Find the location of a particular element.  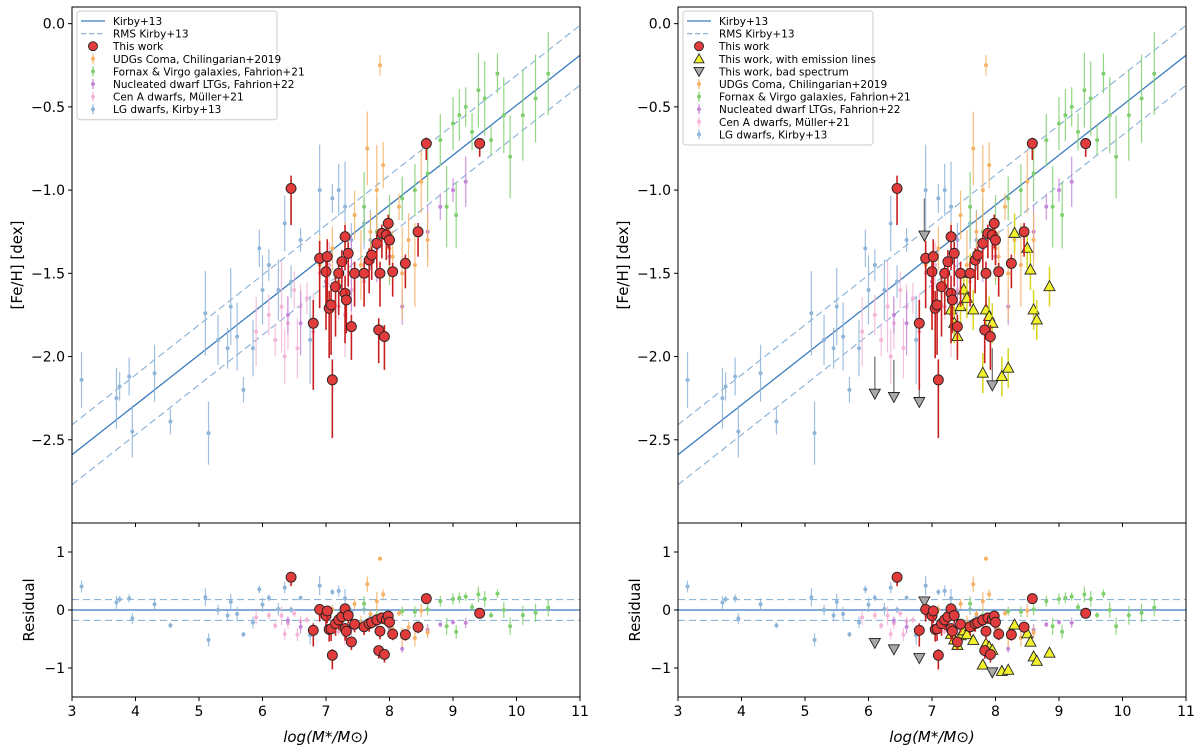

y-tick-label: −0.5 is located at coordinates (48, 108).